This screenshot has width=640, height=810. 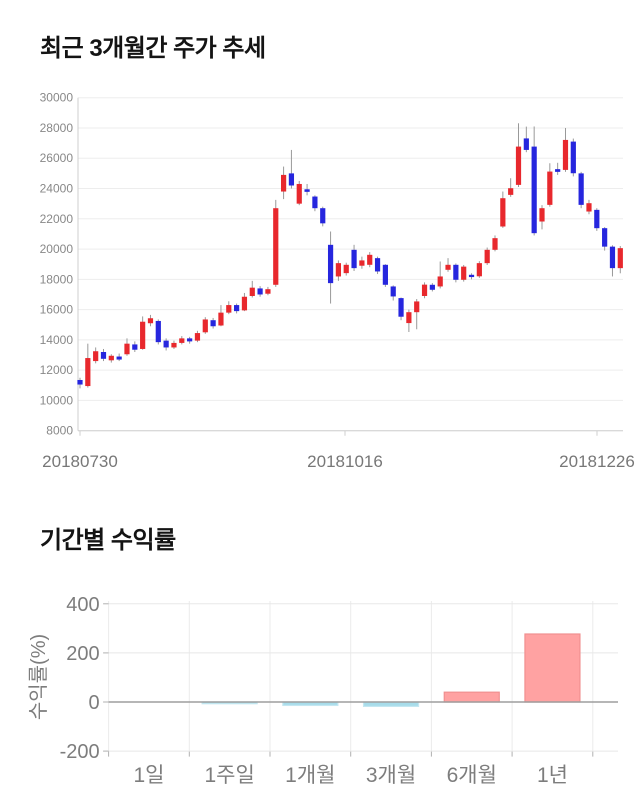 What do you see at coordinates (93, 703) in the screenshot?
I see `returns-y-tick-label: 0` at bounding box center [93, 703].